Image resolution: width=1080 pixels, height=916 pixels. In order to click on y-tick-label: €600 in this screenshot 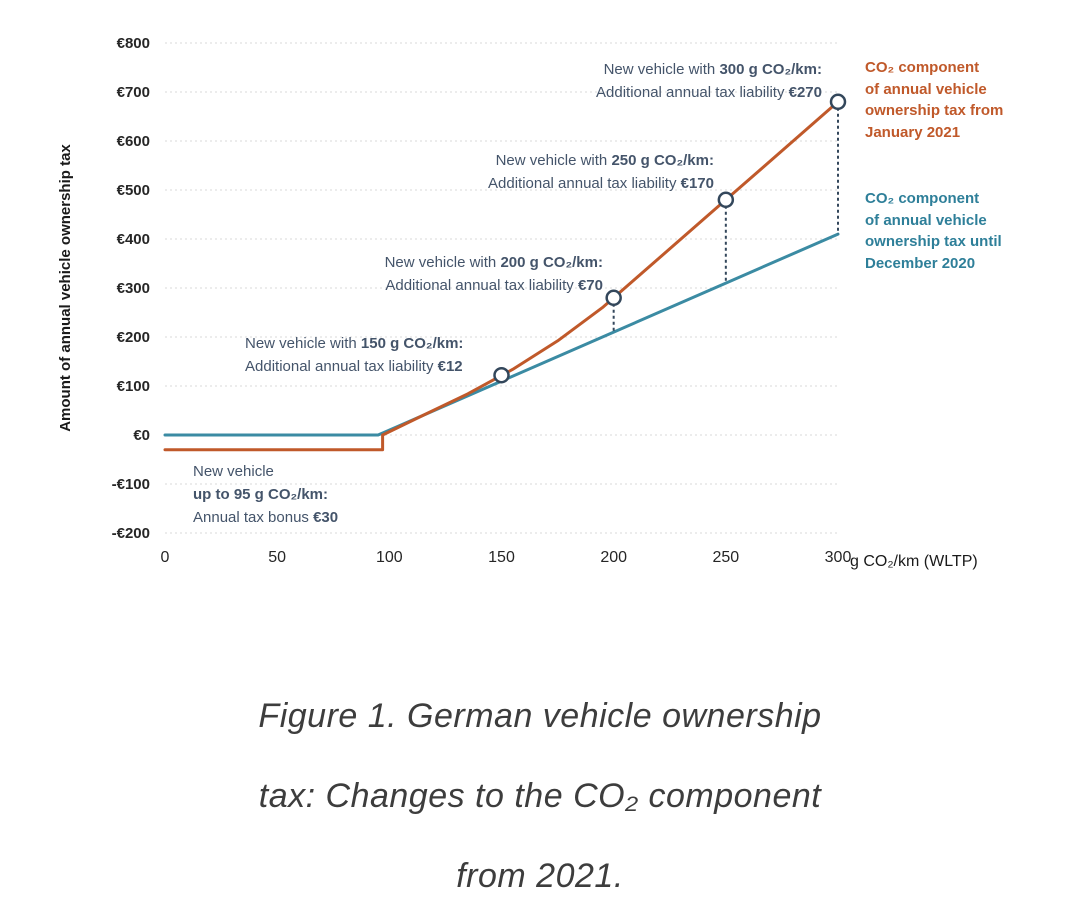, I will do `click(133, 141)`.